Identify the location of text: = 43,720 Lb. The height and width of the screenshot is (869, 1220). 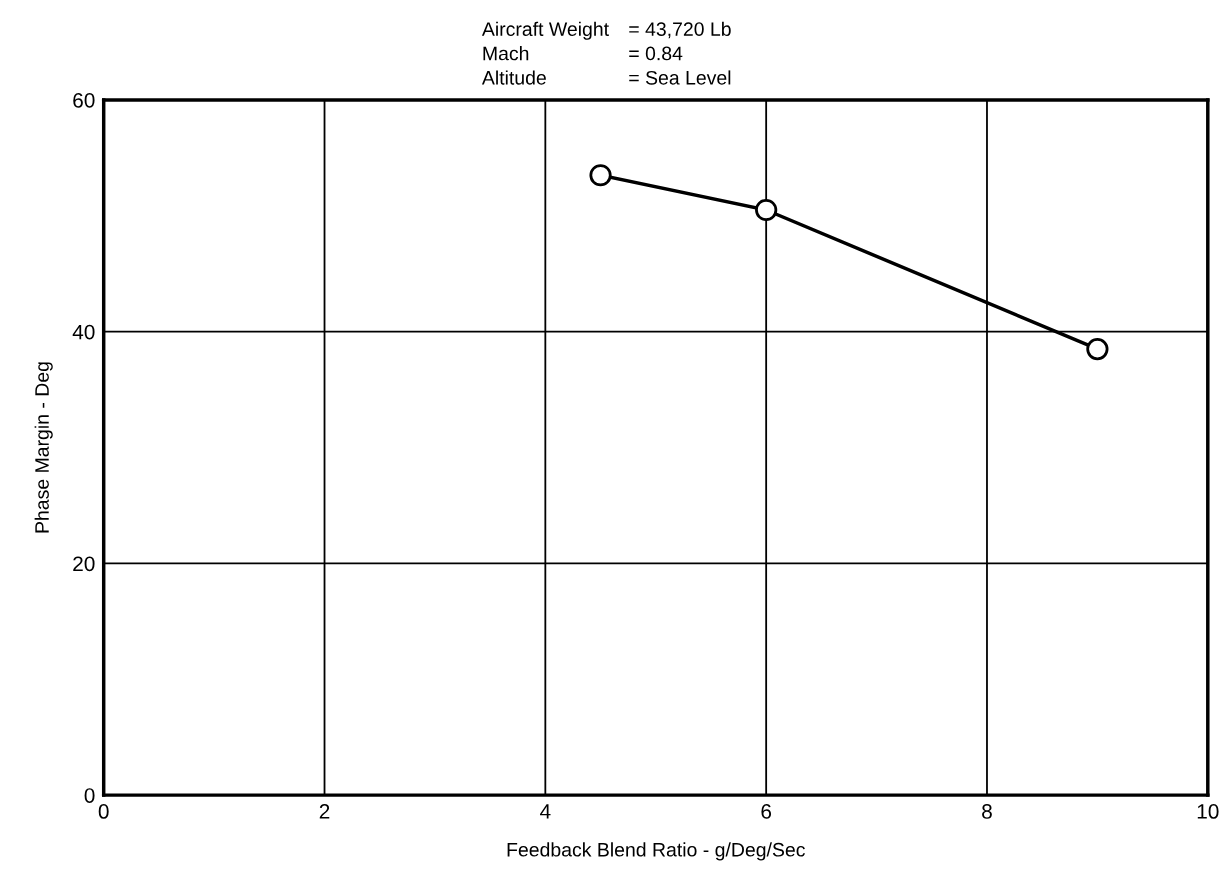
(680, 30).